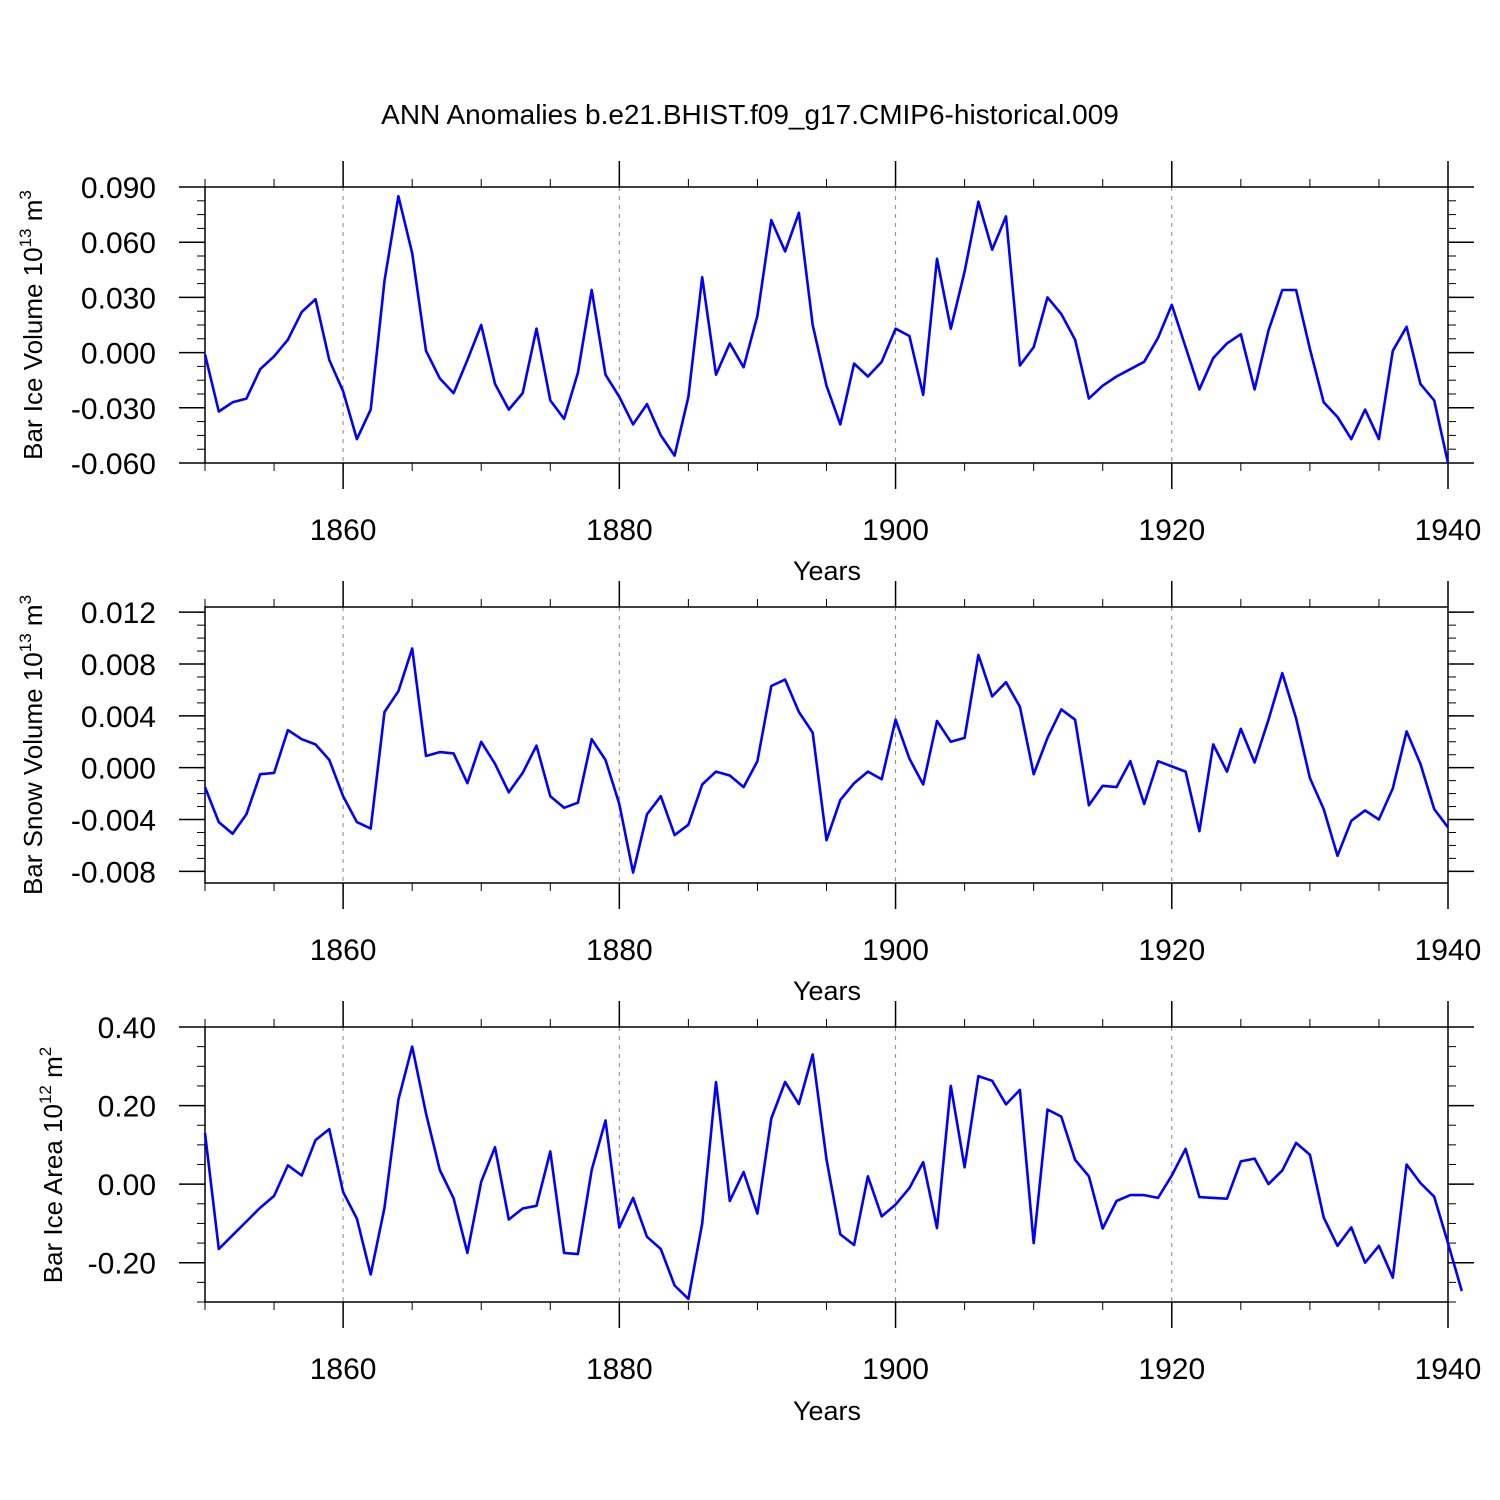 This screenshot has width=1500, height=1500. What do you see at coordinates (118, 613) in the screenshot?
I see `y-tick-label: 0.012` at bounding box center [118, 613].